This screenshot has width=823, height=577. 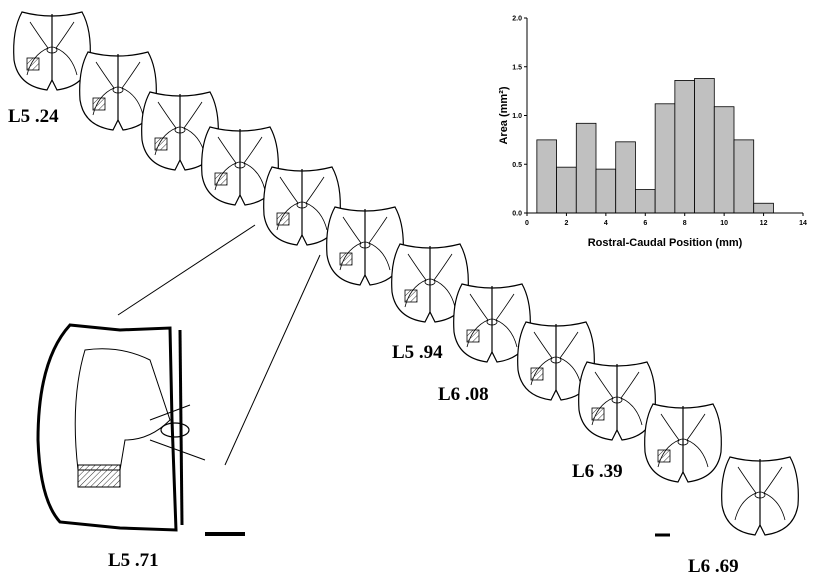 What do you see at coordinates (517, 19) in the screenshot?
I see `y-tick-label: 2.0` at bounding box center [517, 19].